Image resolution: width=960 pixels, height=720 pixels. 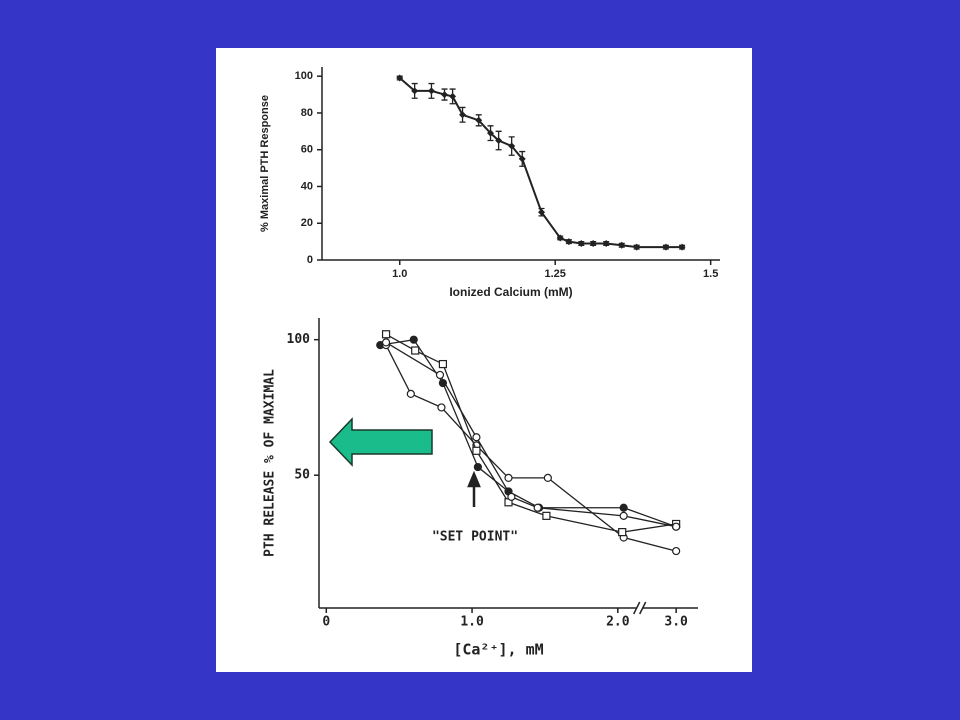 What do you see at coordinates (676, 622) in the screenshot?
I see `x-tick-label: 3.0` at bounding box center [676, 622].